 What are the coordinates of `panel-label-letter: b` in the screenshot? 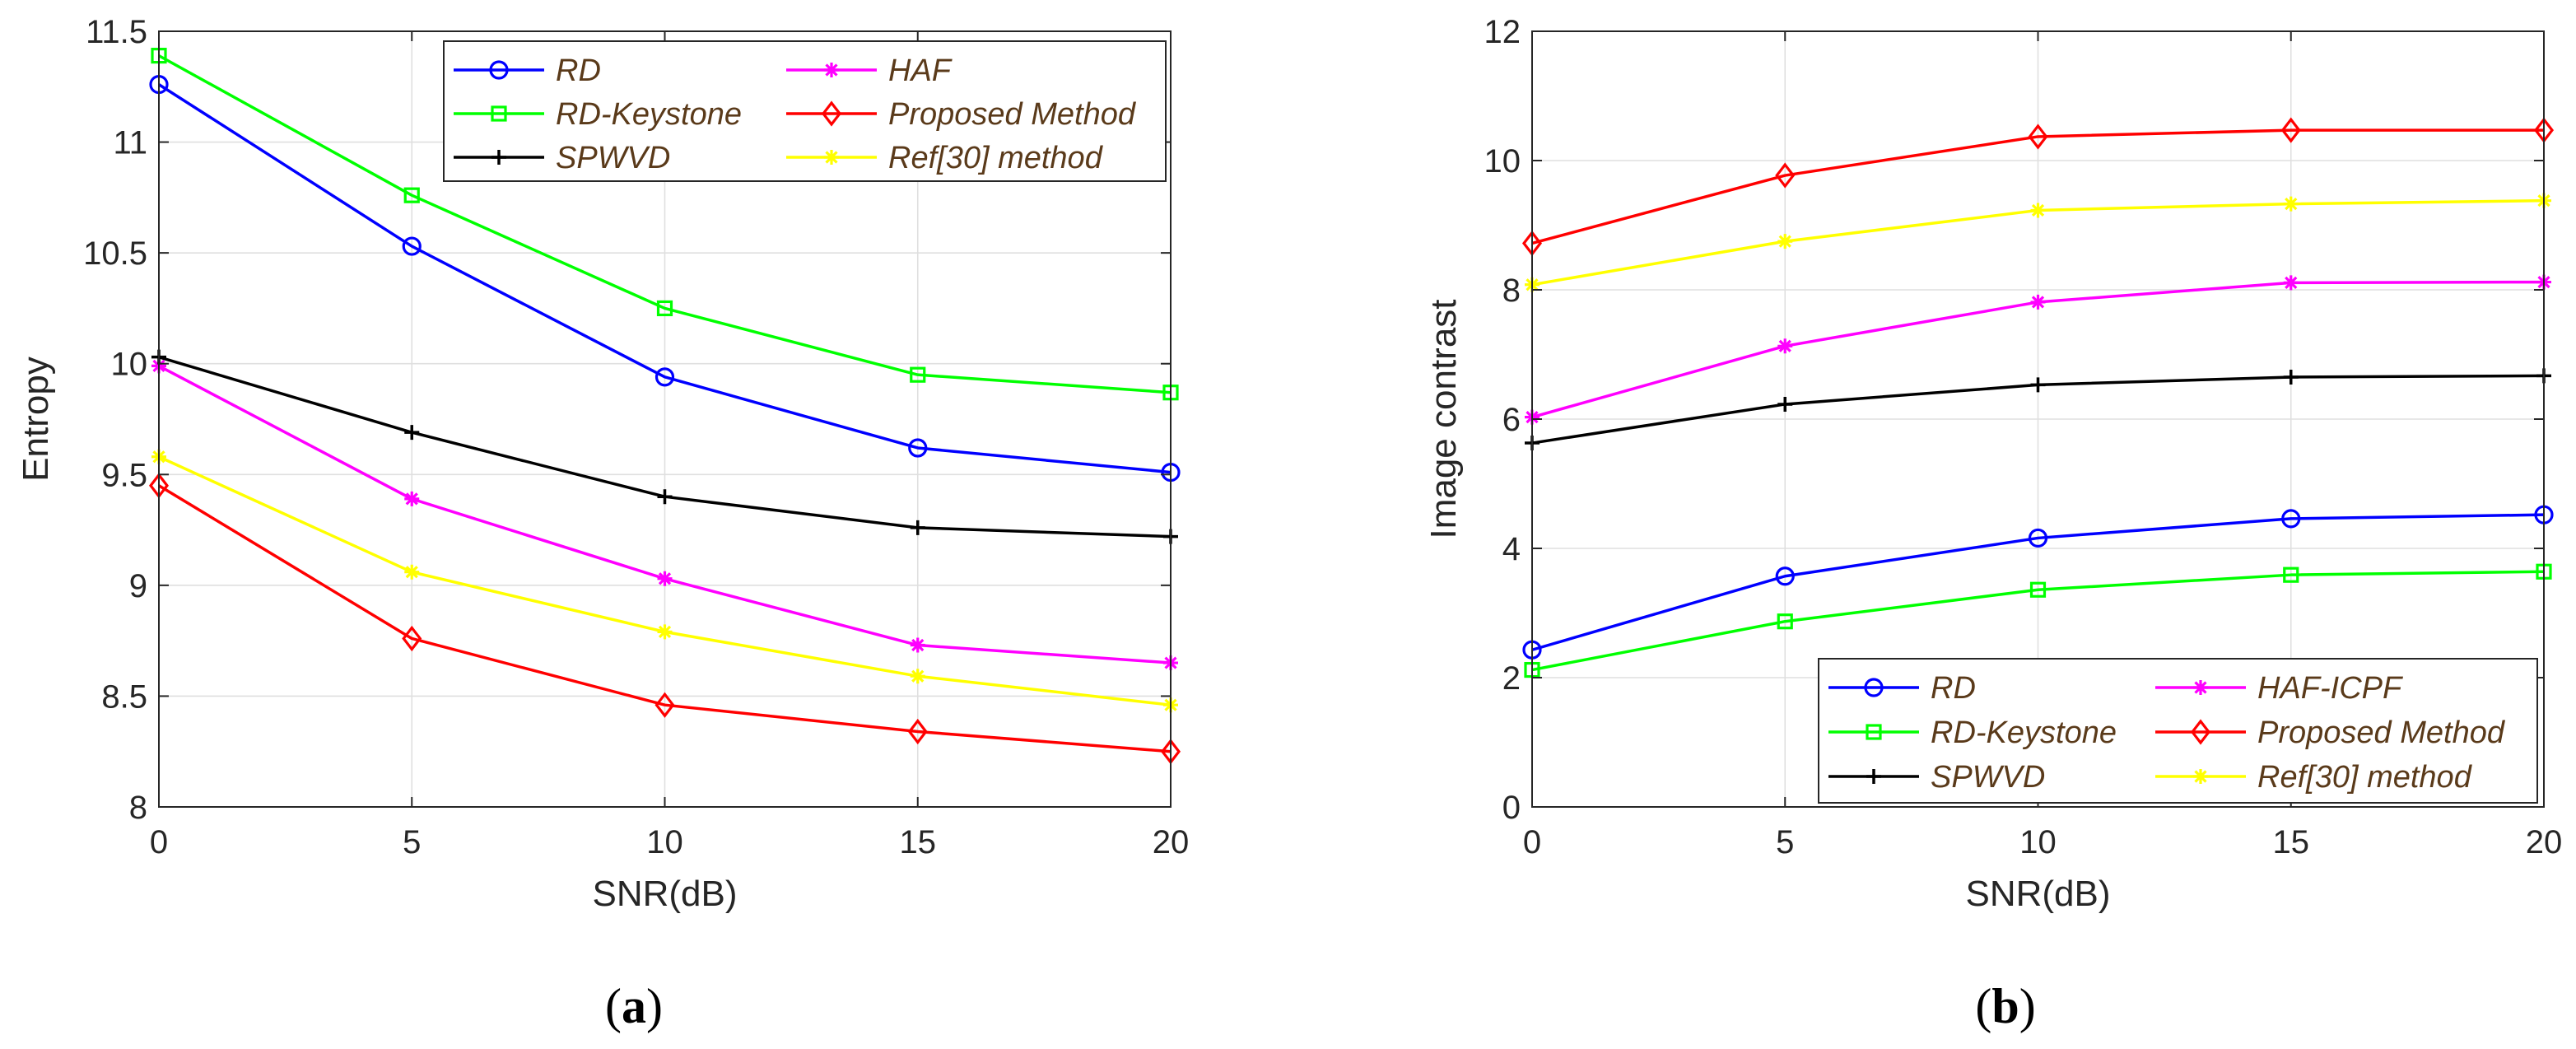 It's located at (2005, 1006).